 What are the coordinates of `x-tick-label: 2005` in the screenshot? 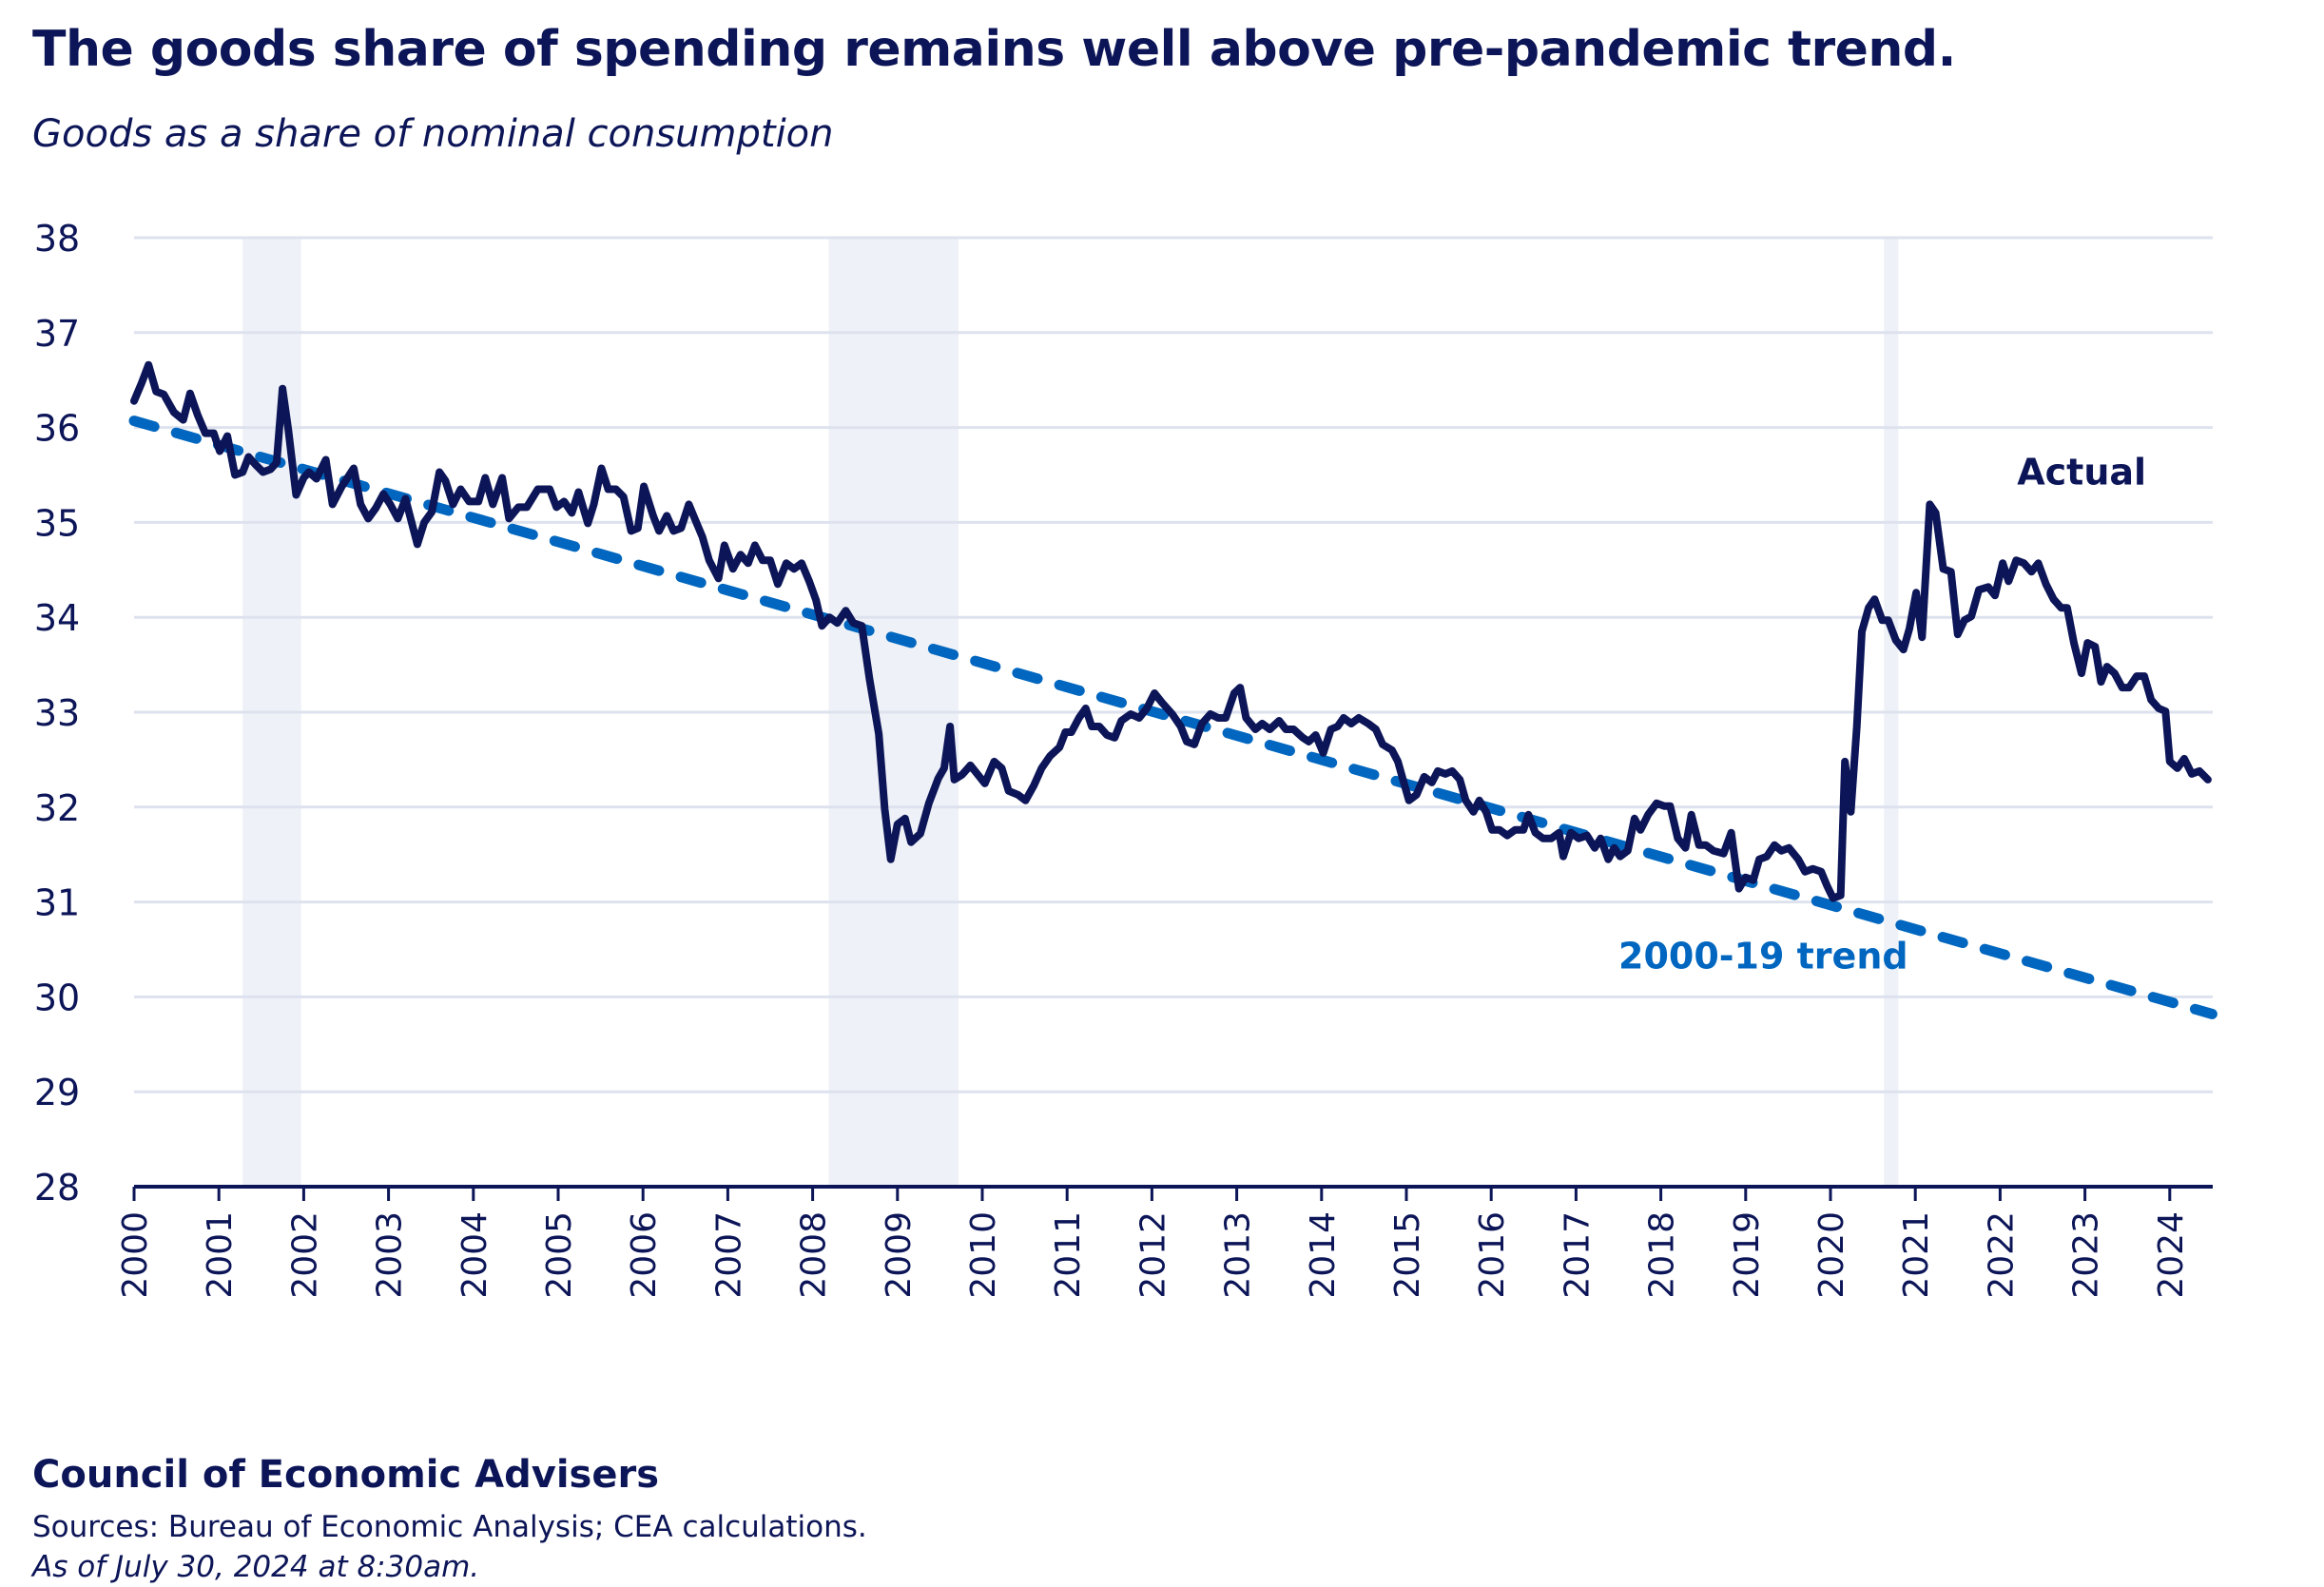 It's located at (559, 1255).